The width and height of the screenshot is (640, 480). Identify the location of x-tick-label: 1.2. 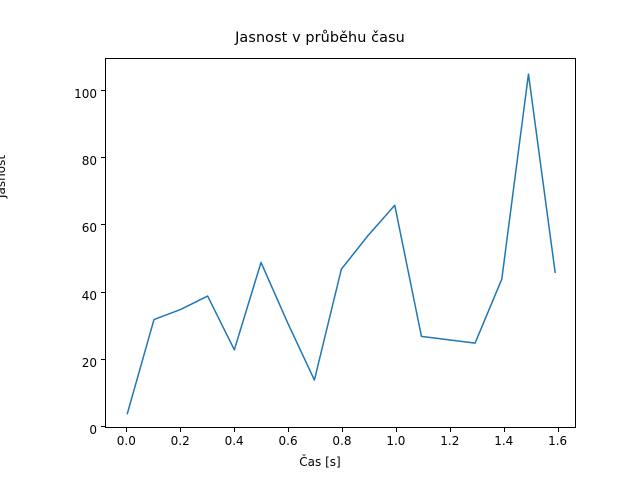
(450, 441).